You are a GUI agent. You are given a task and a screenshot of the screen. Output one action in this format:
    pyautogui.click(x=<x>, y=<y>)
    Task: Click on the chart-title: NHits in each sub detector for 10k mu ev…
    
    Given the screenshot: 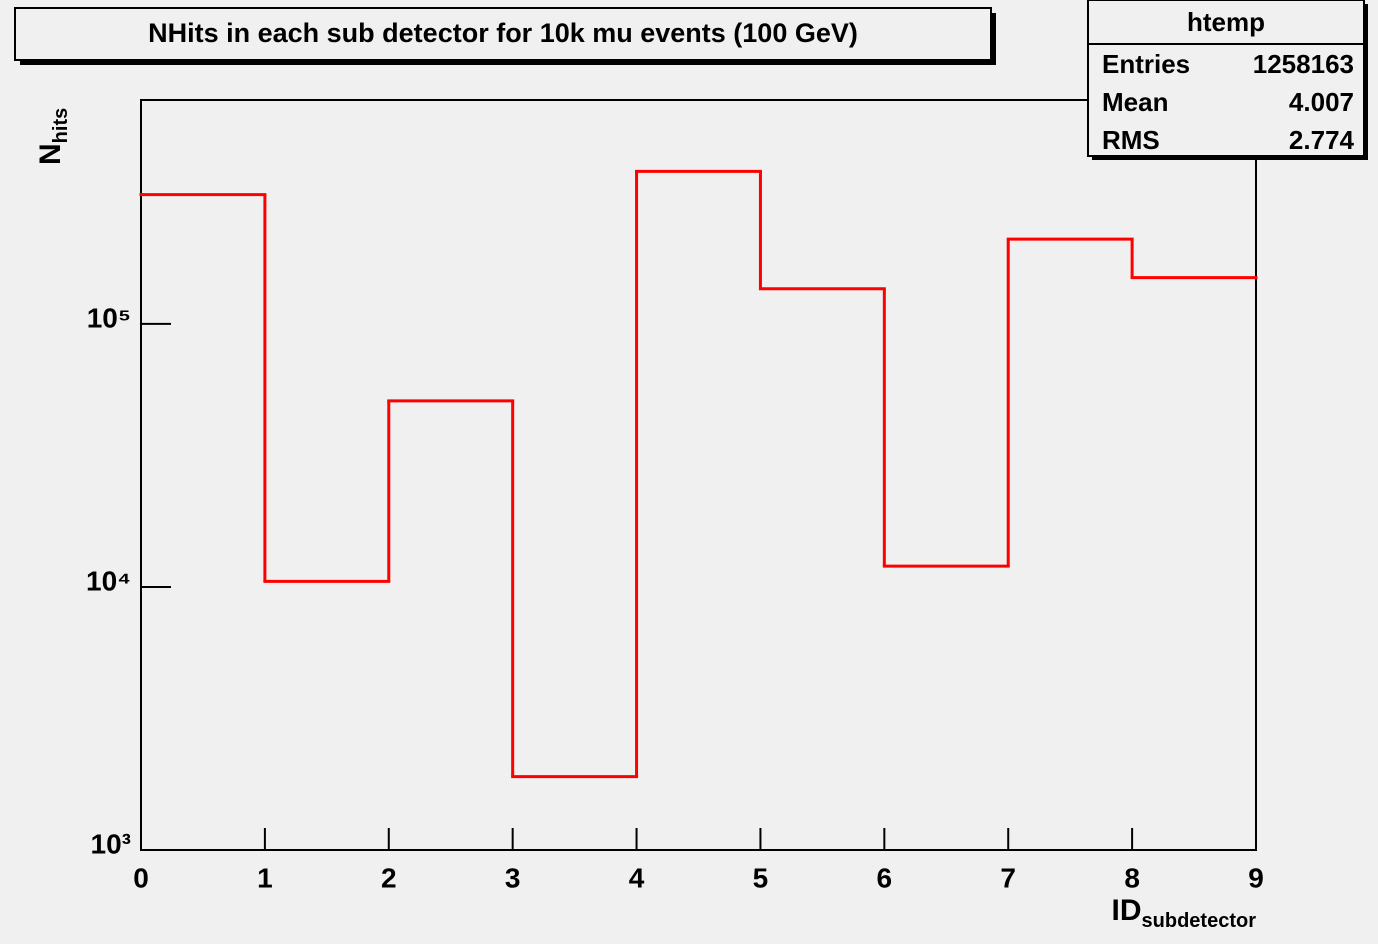 What is the action you would take?
    pyautogui.click(x=503, y=33)
    